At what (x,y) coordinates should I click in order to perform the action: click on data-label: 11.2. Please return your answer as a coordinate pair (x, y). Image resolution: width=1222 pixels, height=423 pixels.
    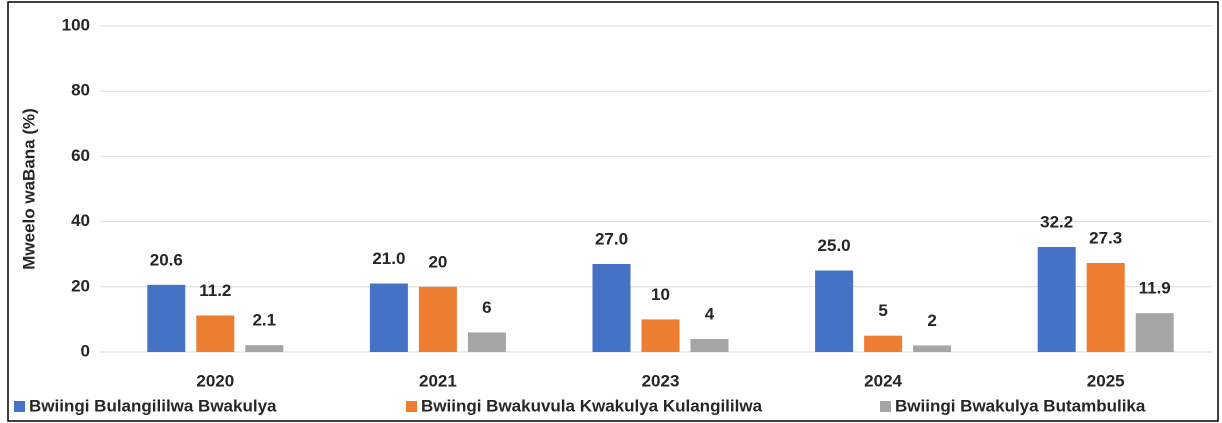
    Looking at the image, I should click on (215, 290).